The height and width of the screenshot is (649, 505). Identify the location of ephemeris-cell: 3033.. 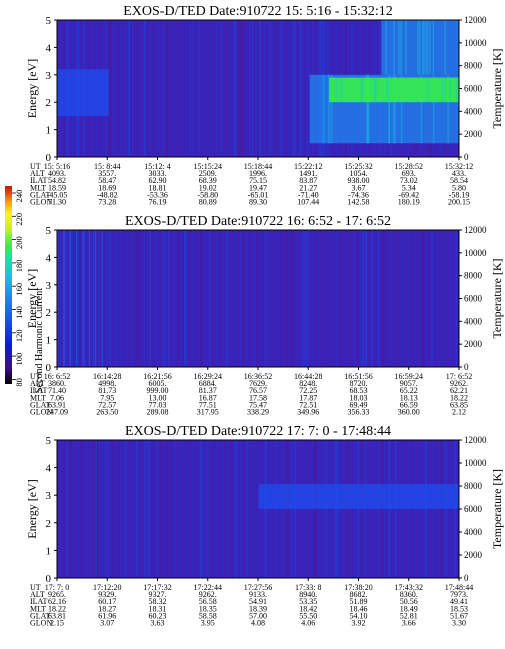
(158, 173).